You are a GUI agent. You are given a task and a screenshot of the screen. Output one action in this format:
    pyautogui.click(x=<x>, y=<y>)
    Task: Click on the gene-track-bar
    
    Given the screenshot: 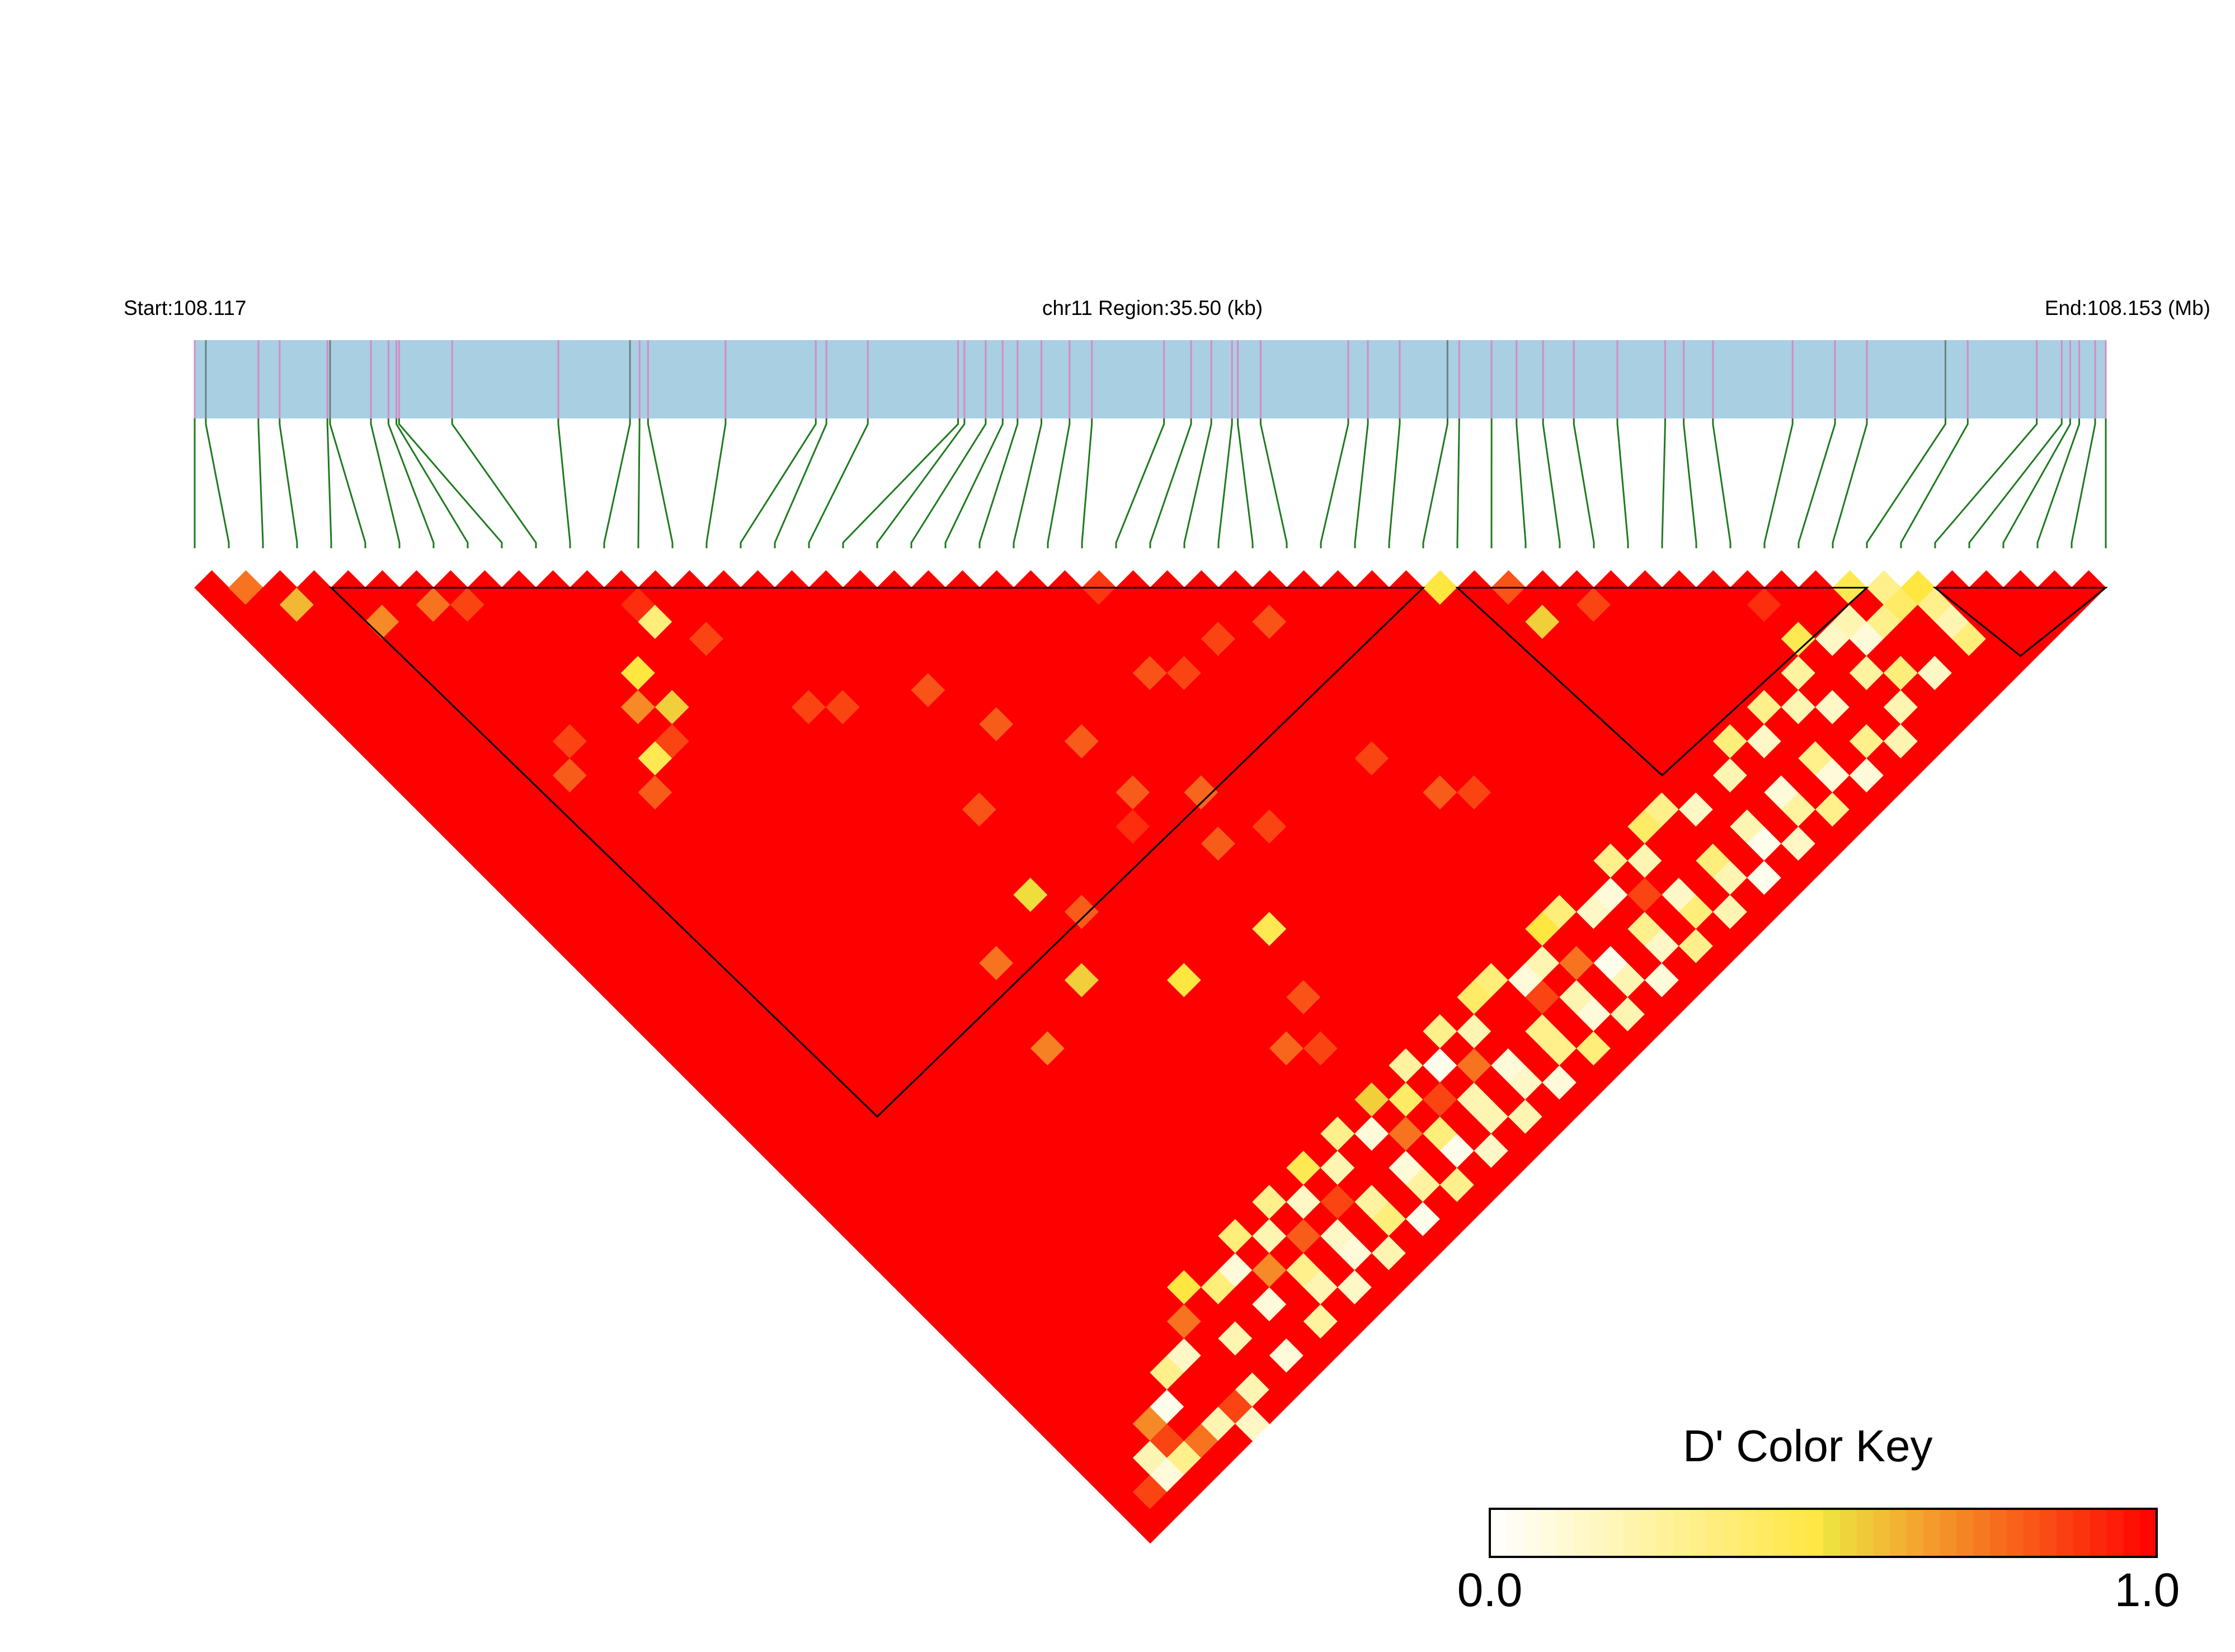 What is the action you would take?
    pyautogui.click(x=1150, y=379)
    